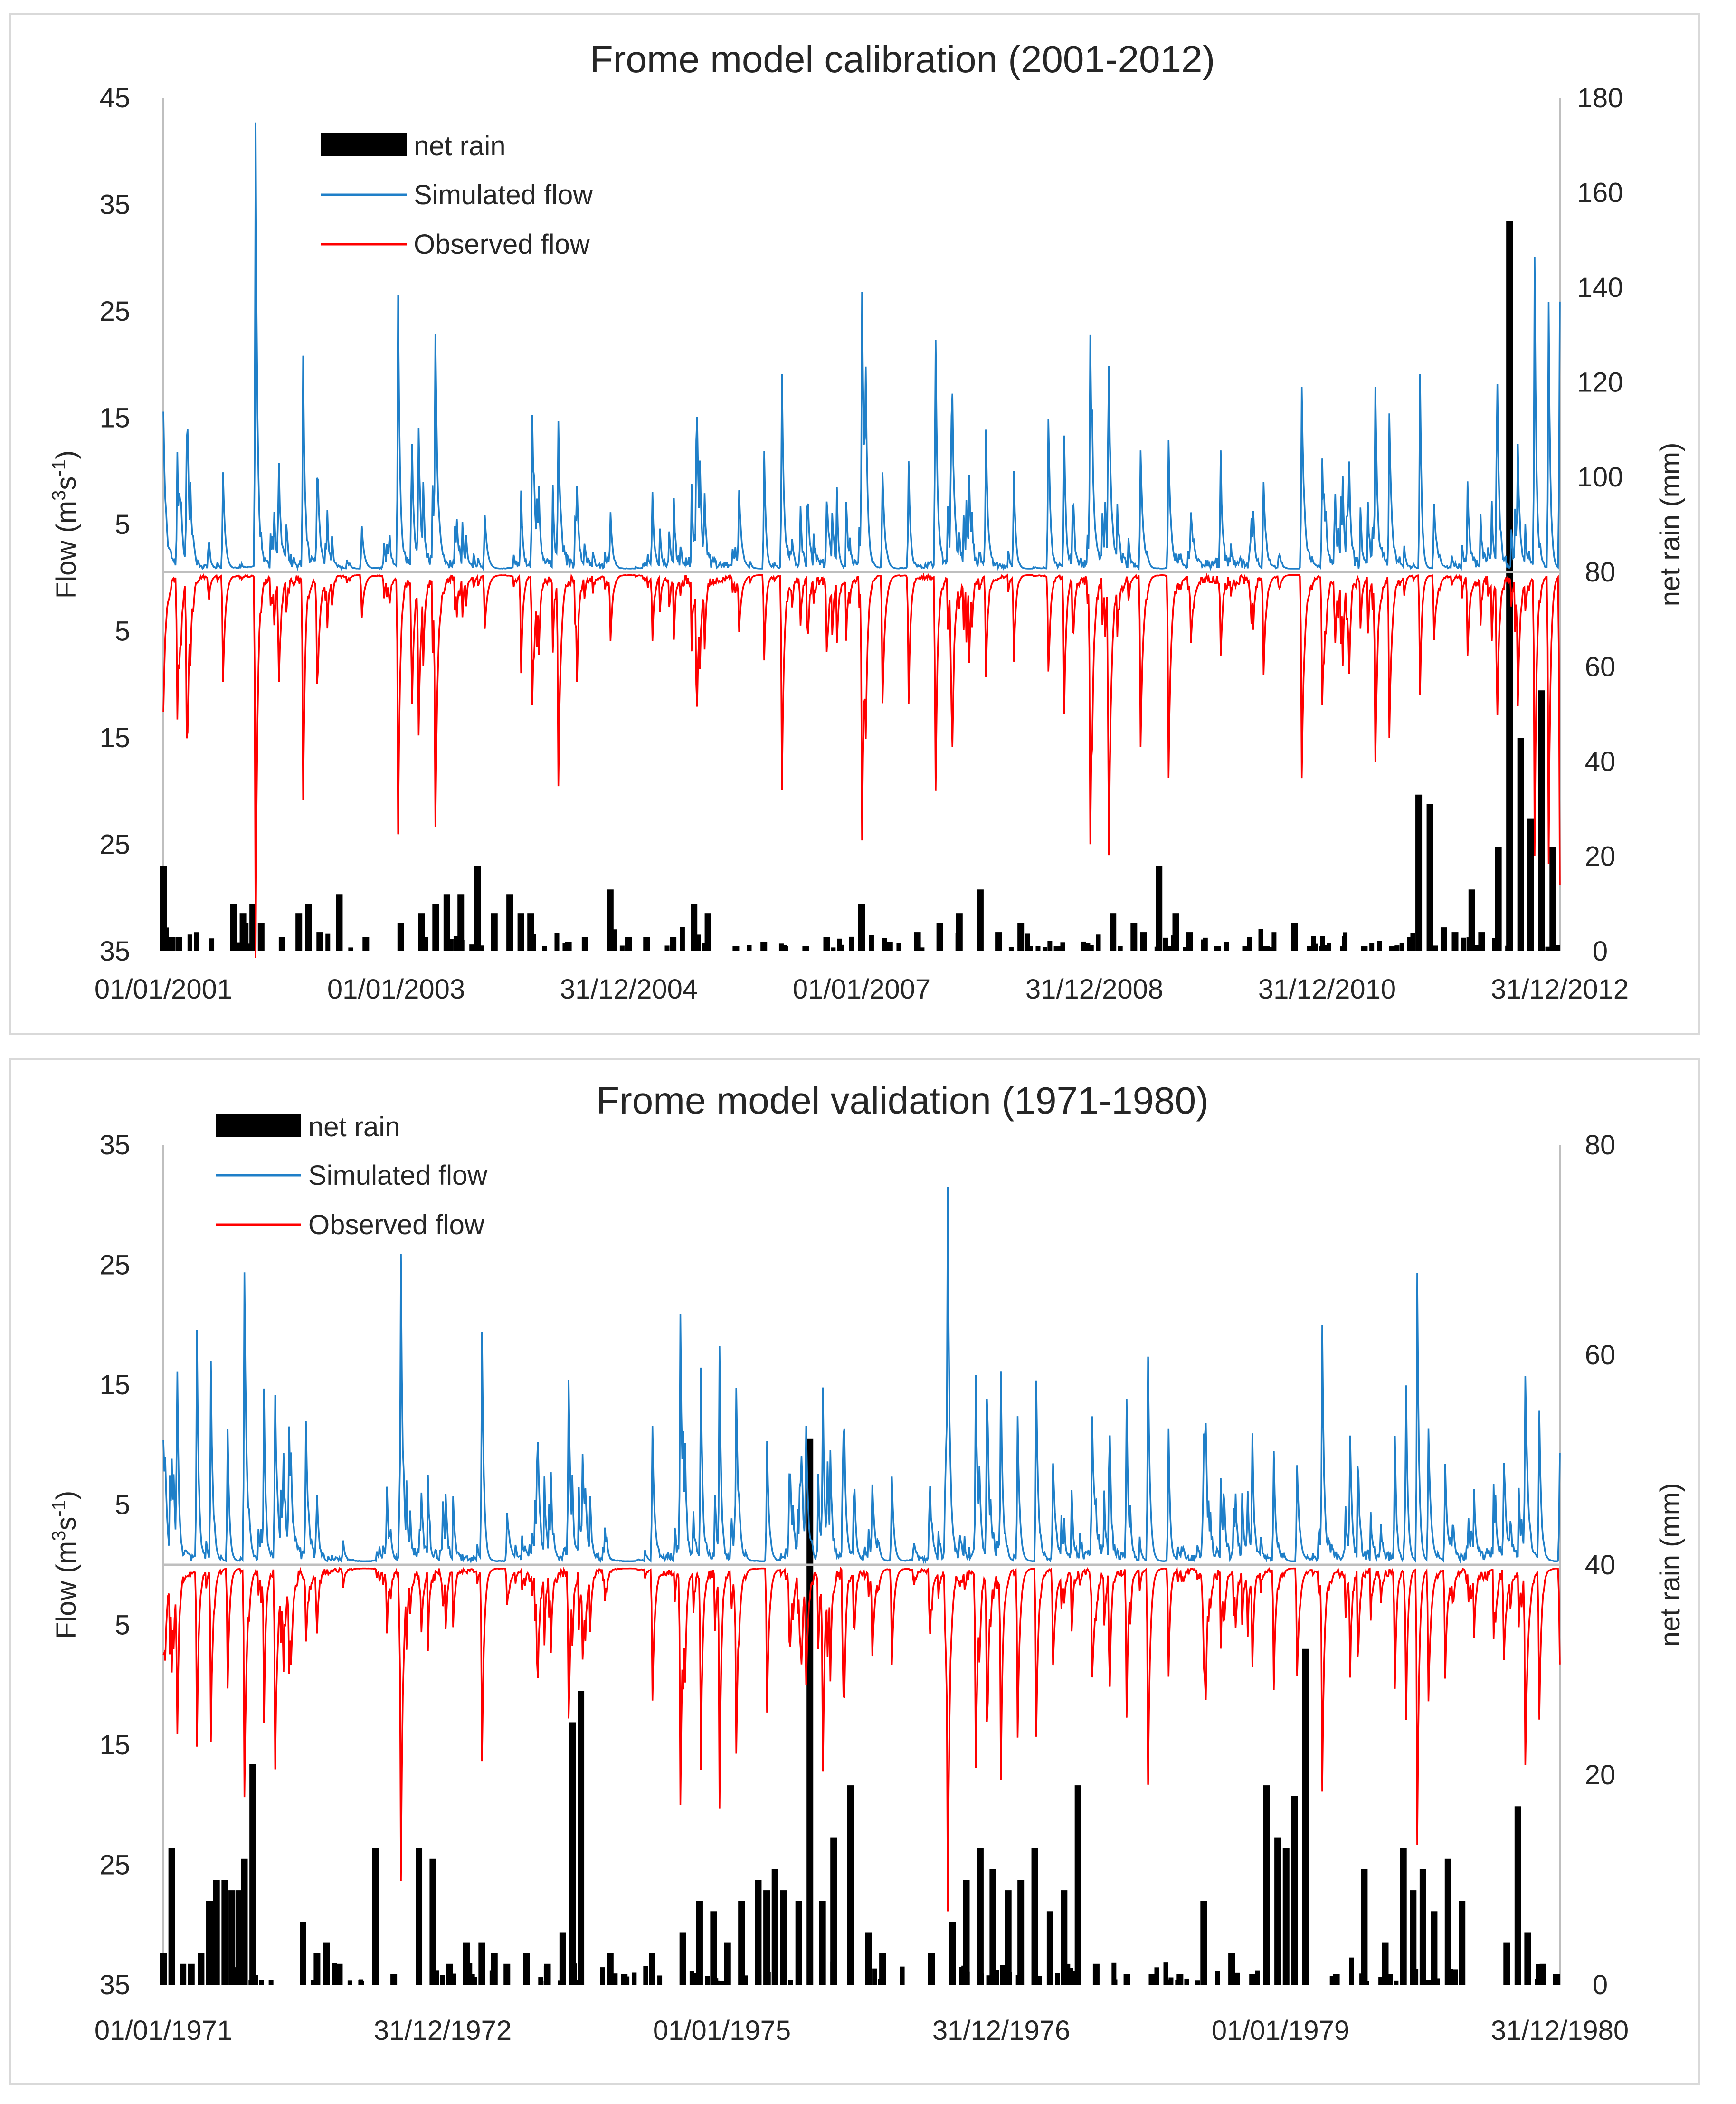 The height and width of the screenshot is (2104, 1736). Describe the element at coordinates (364, 144) in the screenshot. I see `legend-rain-swatch` at that location.